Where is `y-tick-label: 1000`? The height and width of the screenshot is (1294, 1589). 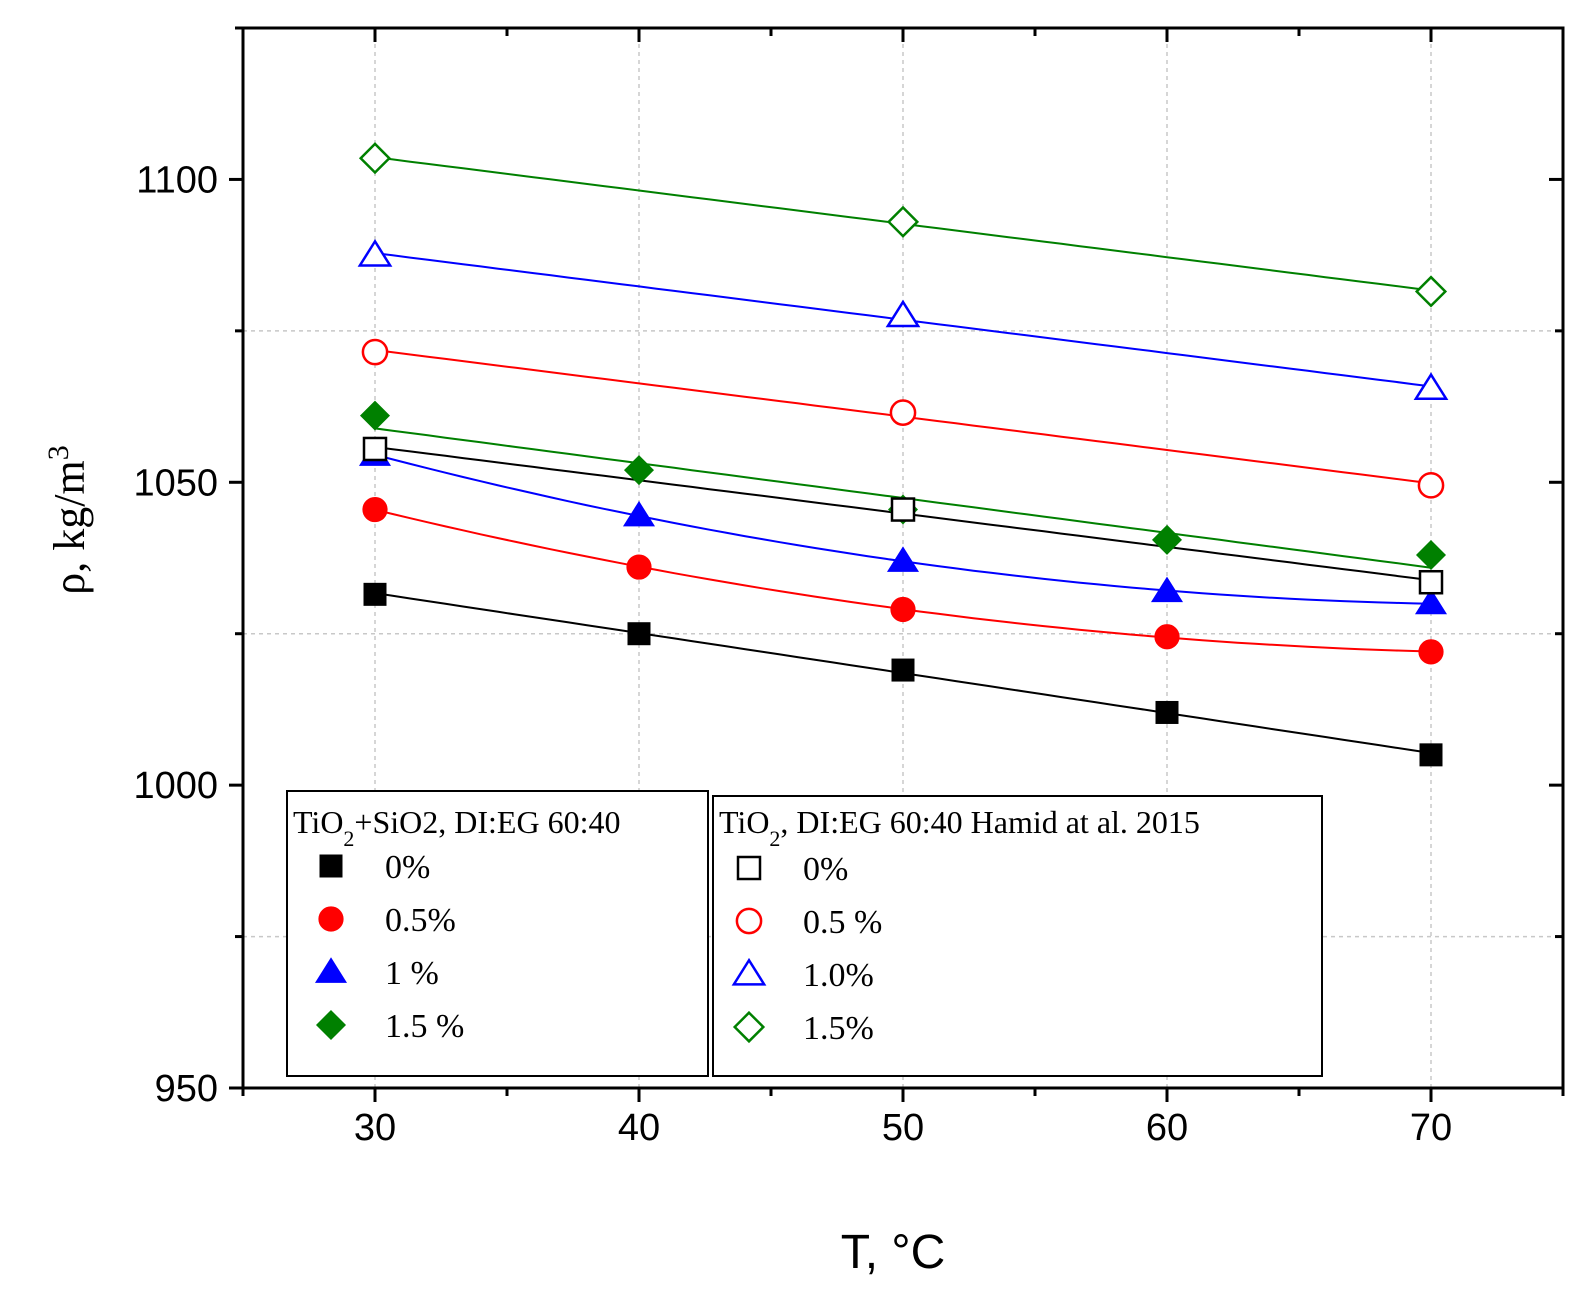
y-tick-label: 1000 is located at coordinates (175, 786).